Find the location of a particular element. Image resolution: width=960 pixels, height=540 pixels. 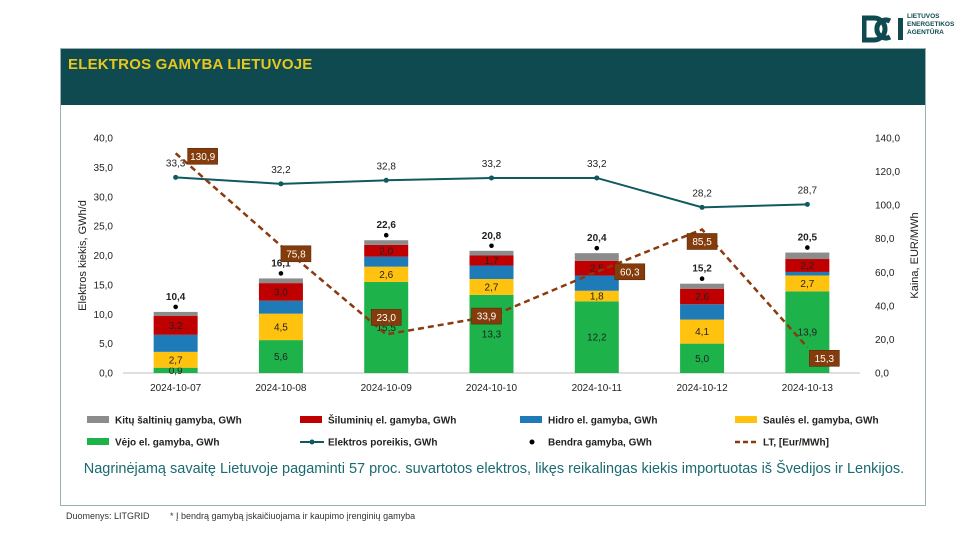

bar-value-label: 5,0 is located at coordinates (702, 359).